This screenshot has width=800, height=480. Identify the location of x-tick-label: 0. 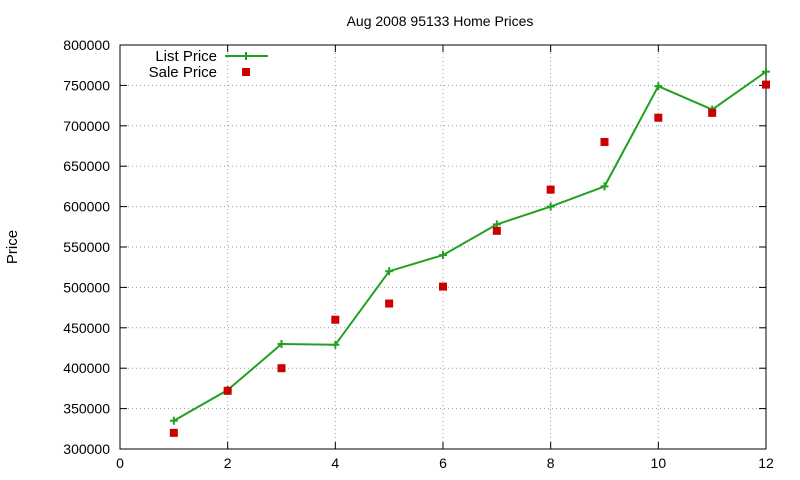
(120, 463).